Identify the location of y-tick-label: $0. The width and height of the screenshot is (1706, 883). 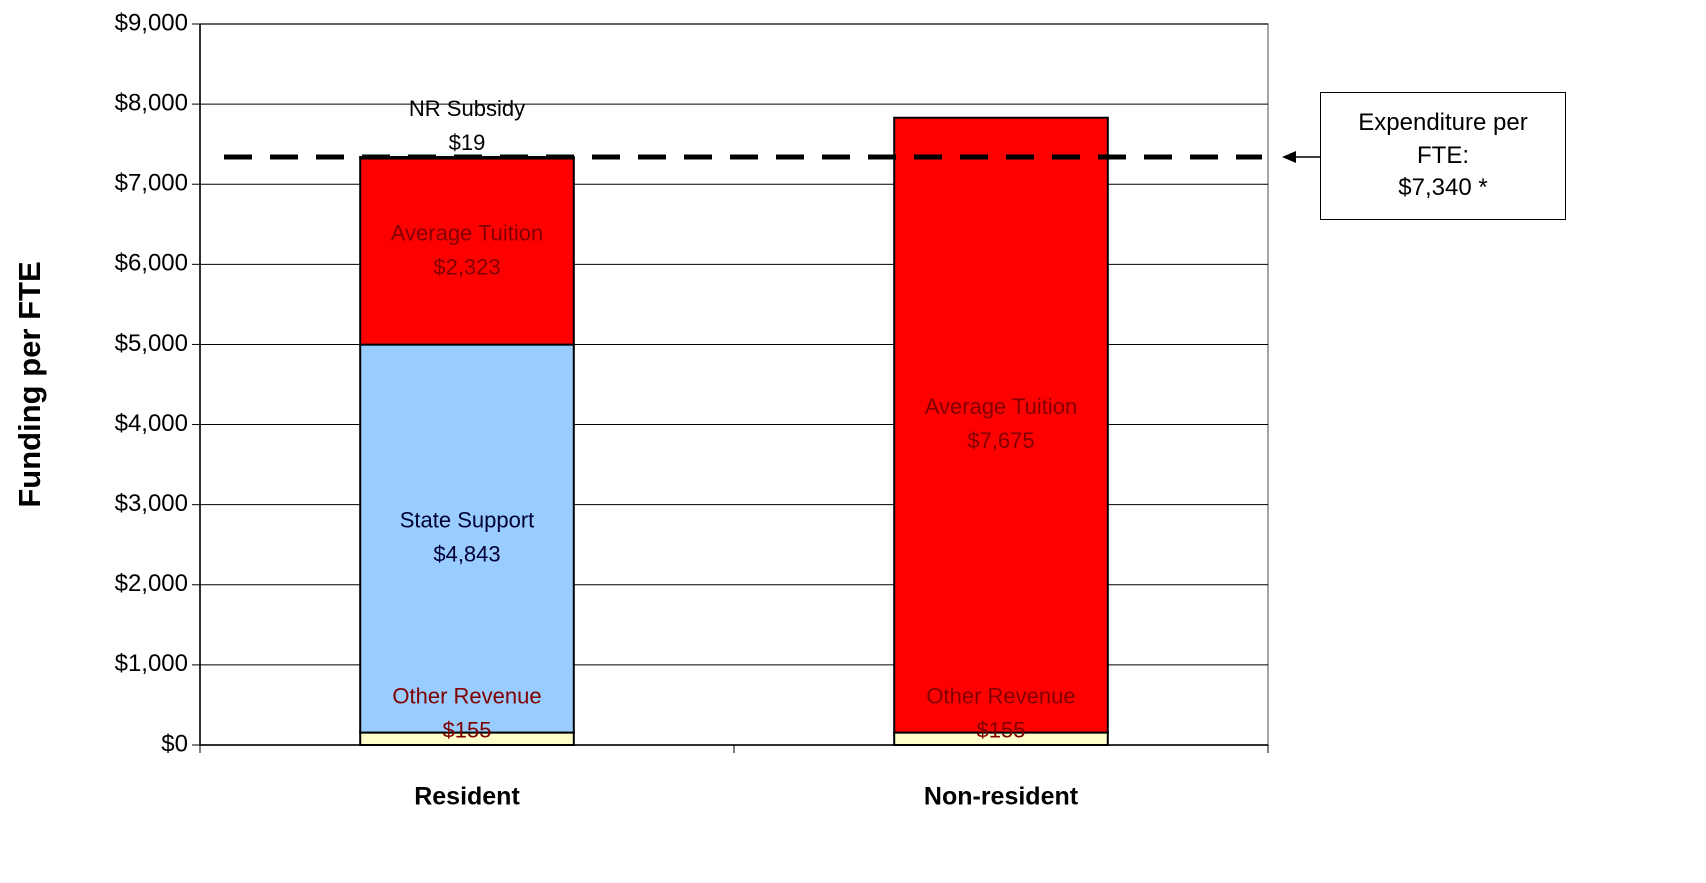
(174, 743).